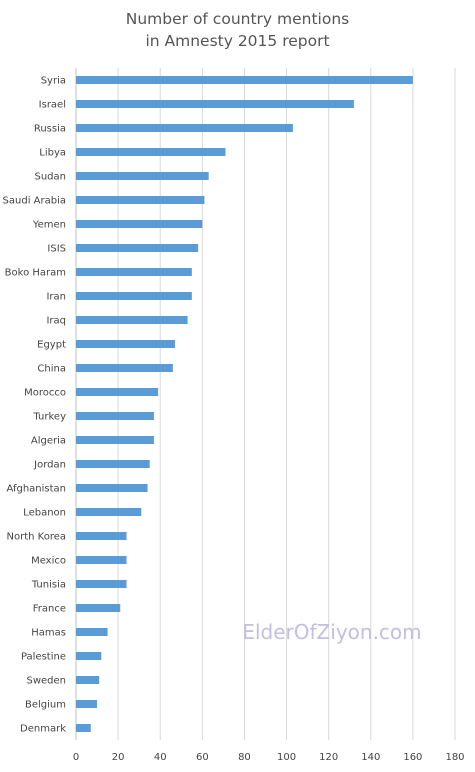 This screenshot has height=772, width=475. I want to click on category-label: Libya, so click(52, 153).